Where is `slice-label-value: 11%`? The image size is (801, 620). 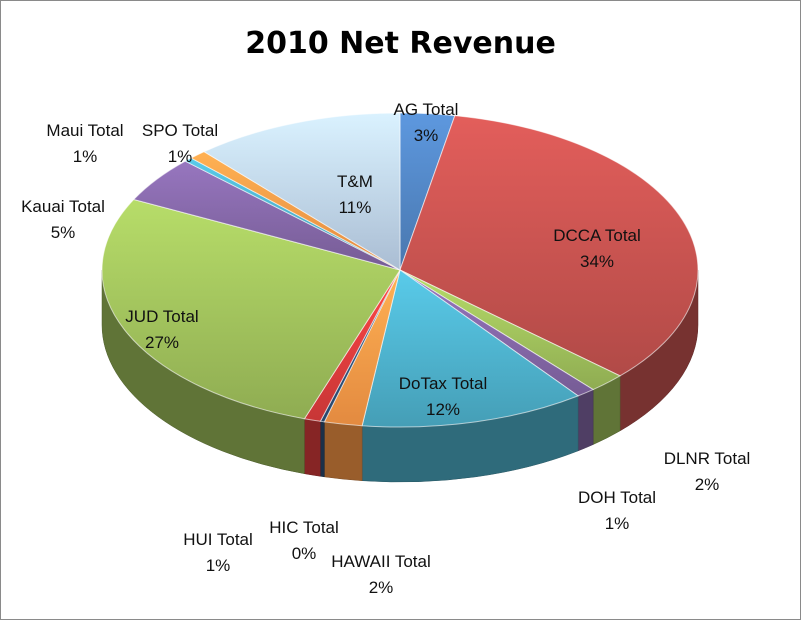
slice-label-value: 11% is located at coordinates (355, 207).